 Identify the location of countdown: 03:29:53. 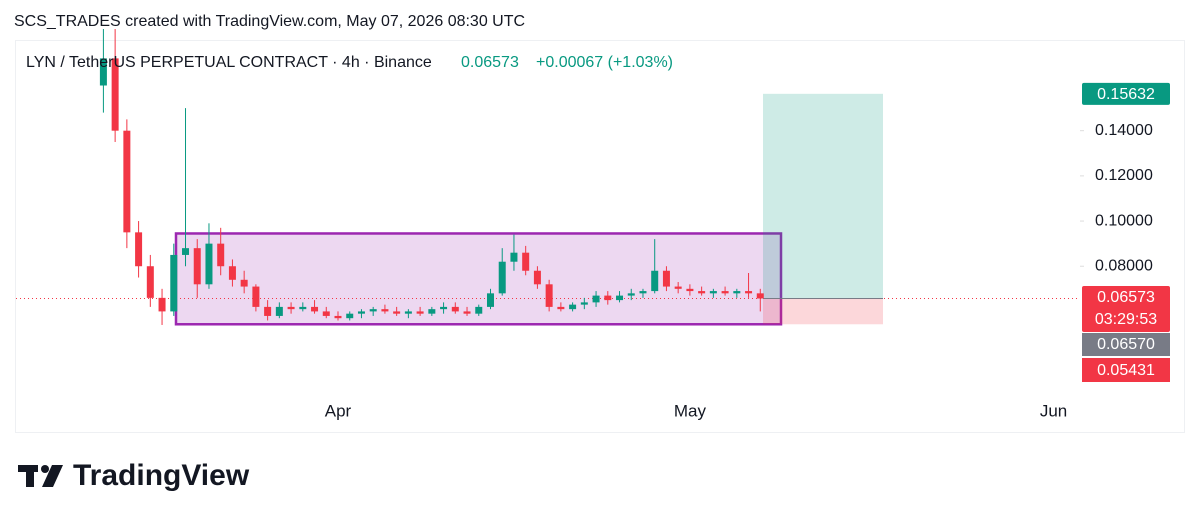
(1126, 319).